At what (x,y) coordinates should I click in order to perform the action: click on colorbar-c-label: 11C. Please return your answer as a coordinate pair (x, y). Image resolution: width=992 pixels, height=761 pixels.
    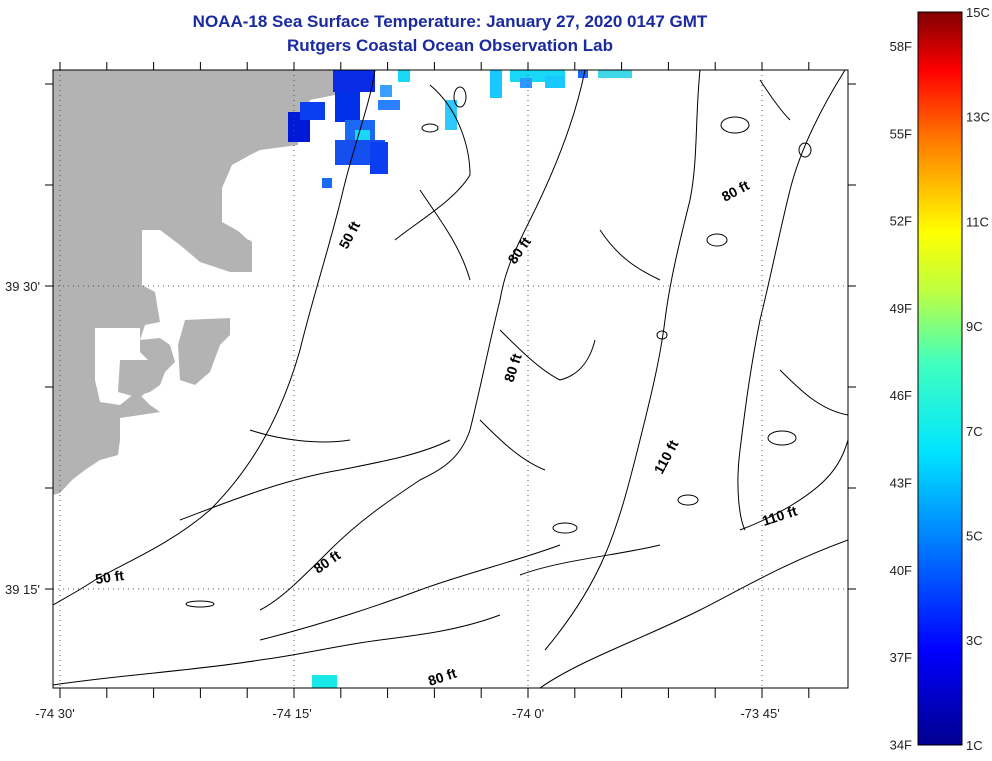
    Looking at the image, I should click on (977, 221).